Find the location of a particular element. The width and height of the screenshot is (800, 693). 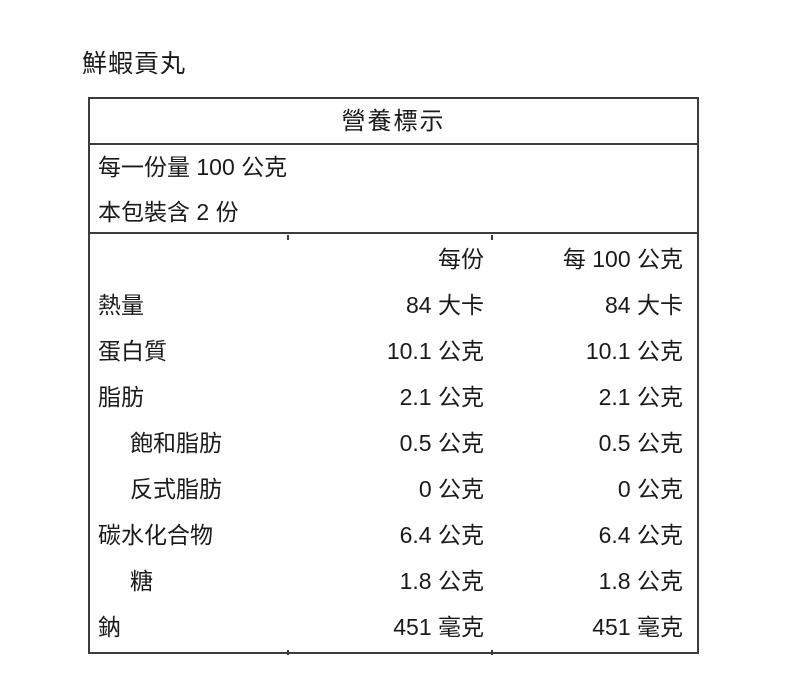

row-value-per-serving: 6.4 公克 is located at coordinates (441, 535).